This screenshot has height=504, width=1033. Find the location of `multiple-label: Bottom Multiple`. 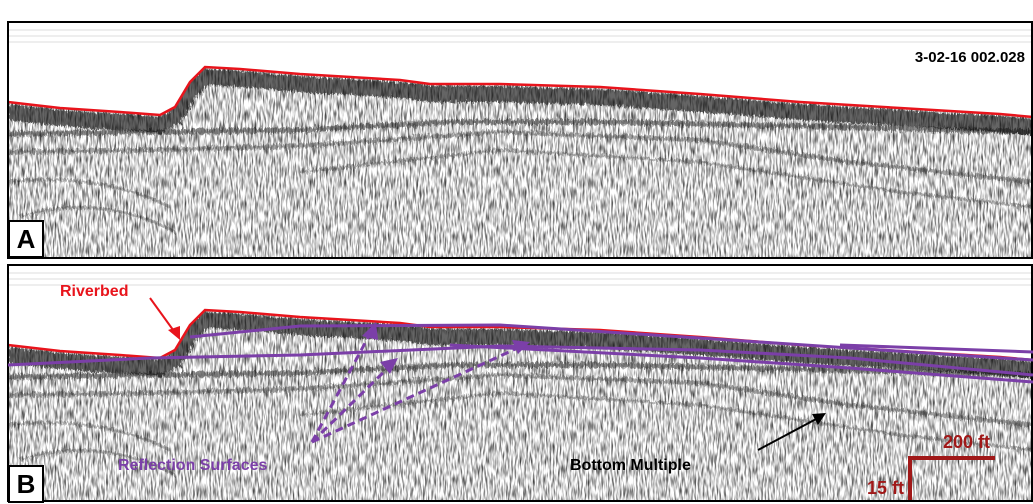

multiple-label: Bottom Multiple is located at coordinates (630, 465).